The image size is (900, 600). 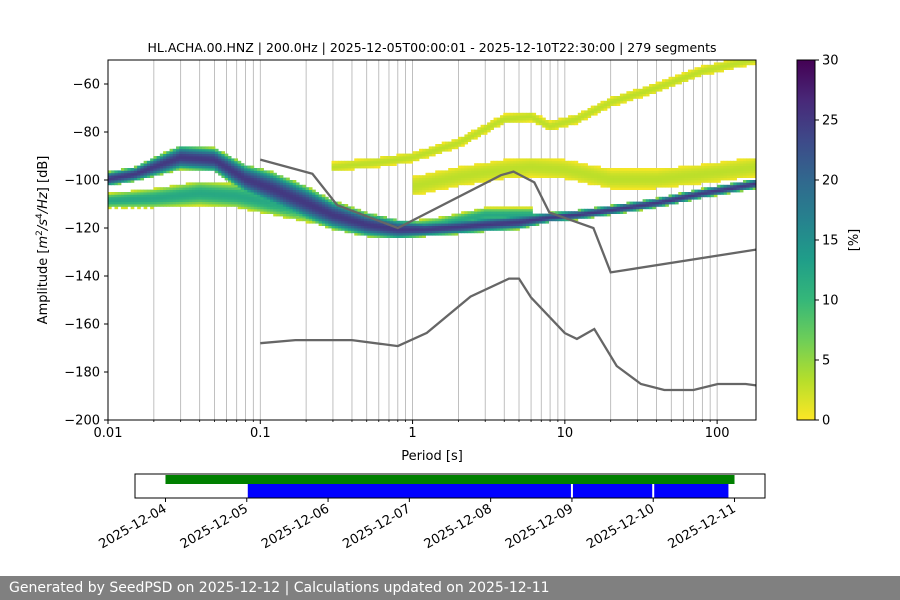 I want to click on y-tick-label: −80, so click(x=86, y=133).